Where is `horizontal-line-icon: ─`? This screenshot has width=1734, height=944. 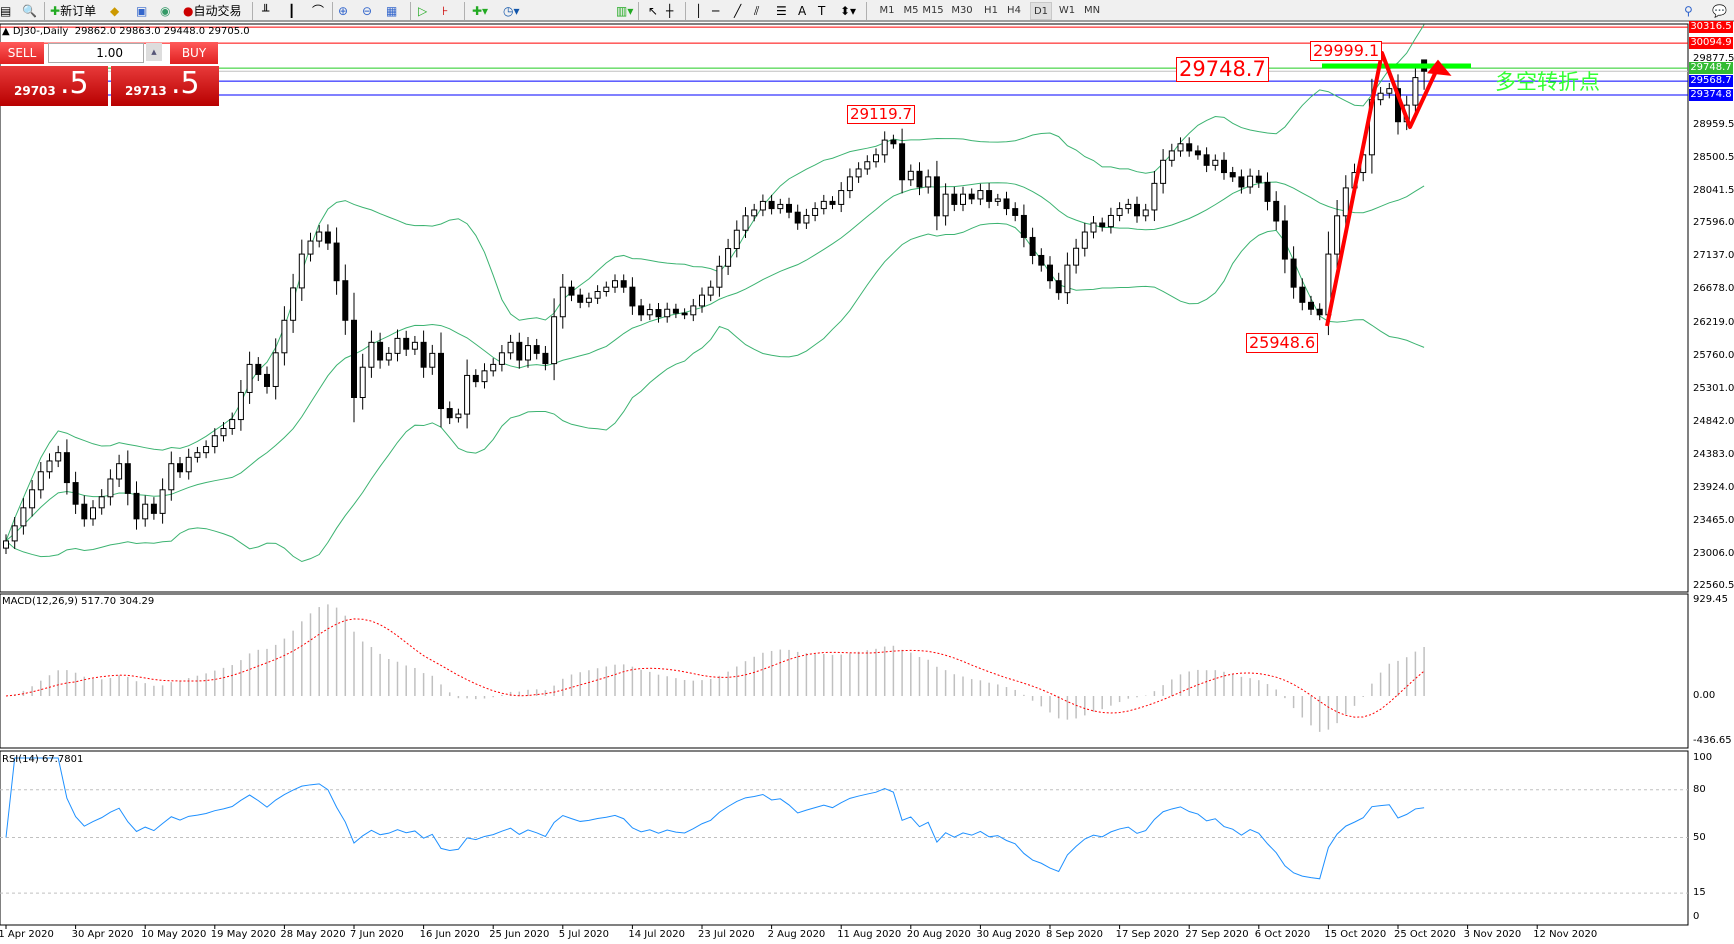
horizontal-line-icon: ─ is located at coordinates (716, 11).